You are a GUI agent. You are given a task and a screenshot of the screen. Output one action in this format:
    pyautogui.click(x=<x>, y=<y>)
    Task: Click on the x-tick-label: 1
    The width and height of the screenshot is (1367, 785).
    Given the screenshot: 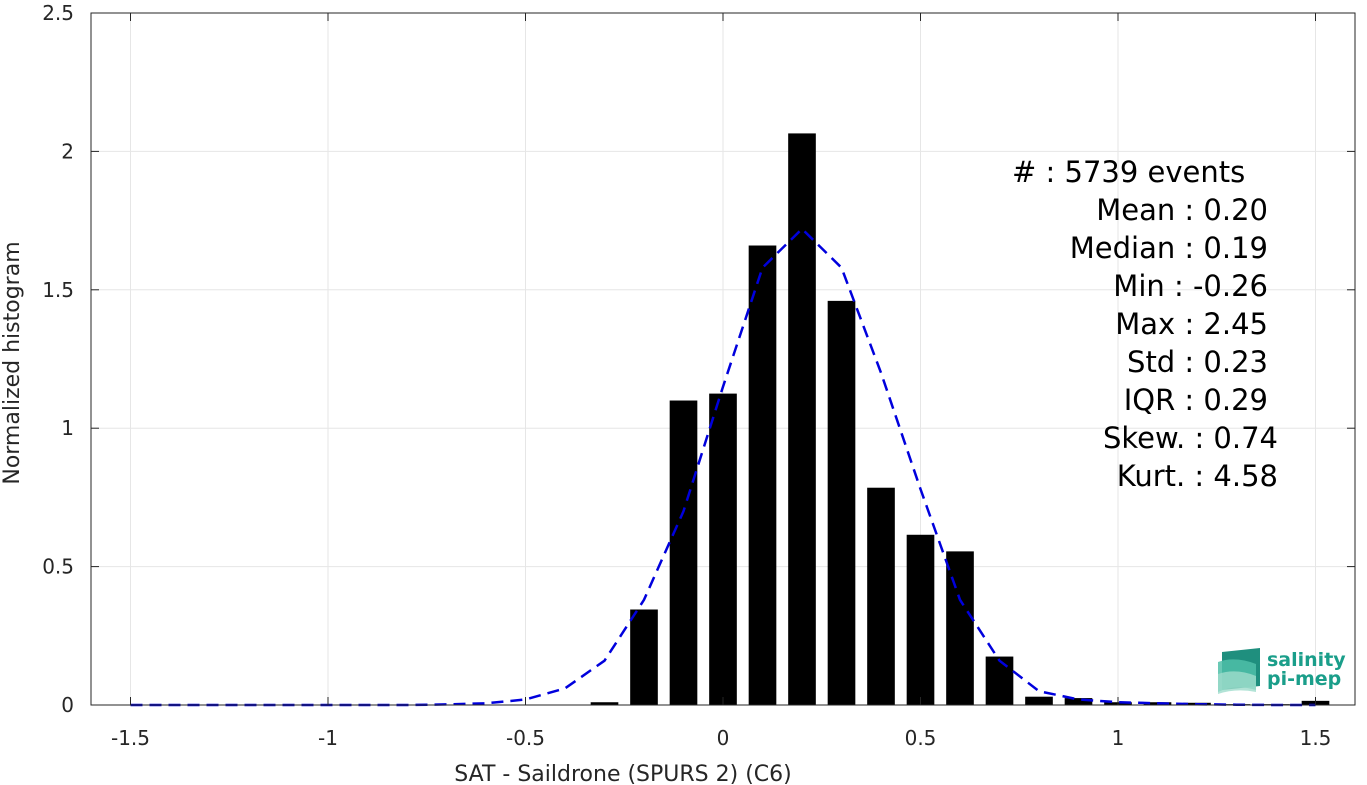 What is the action you would take?
    pyautogui.click(x=1118, y=738)
    